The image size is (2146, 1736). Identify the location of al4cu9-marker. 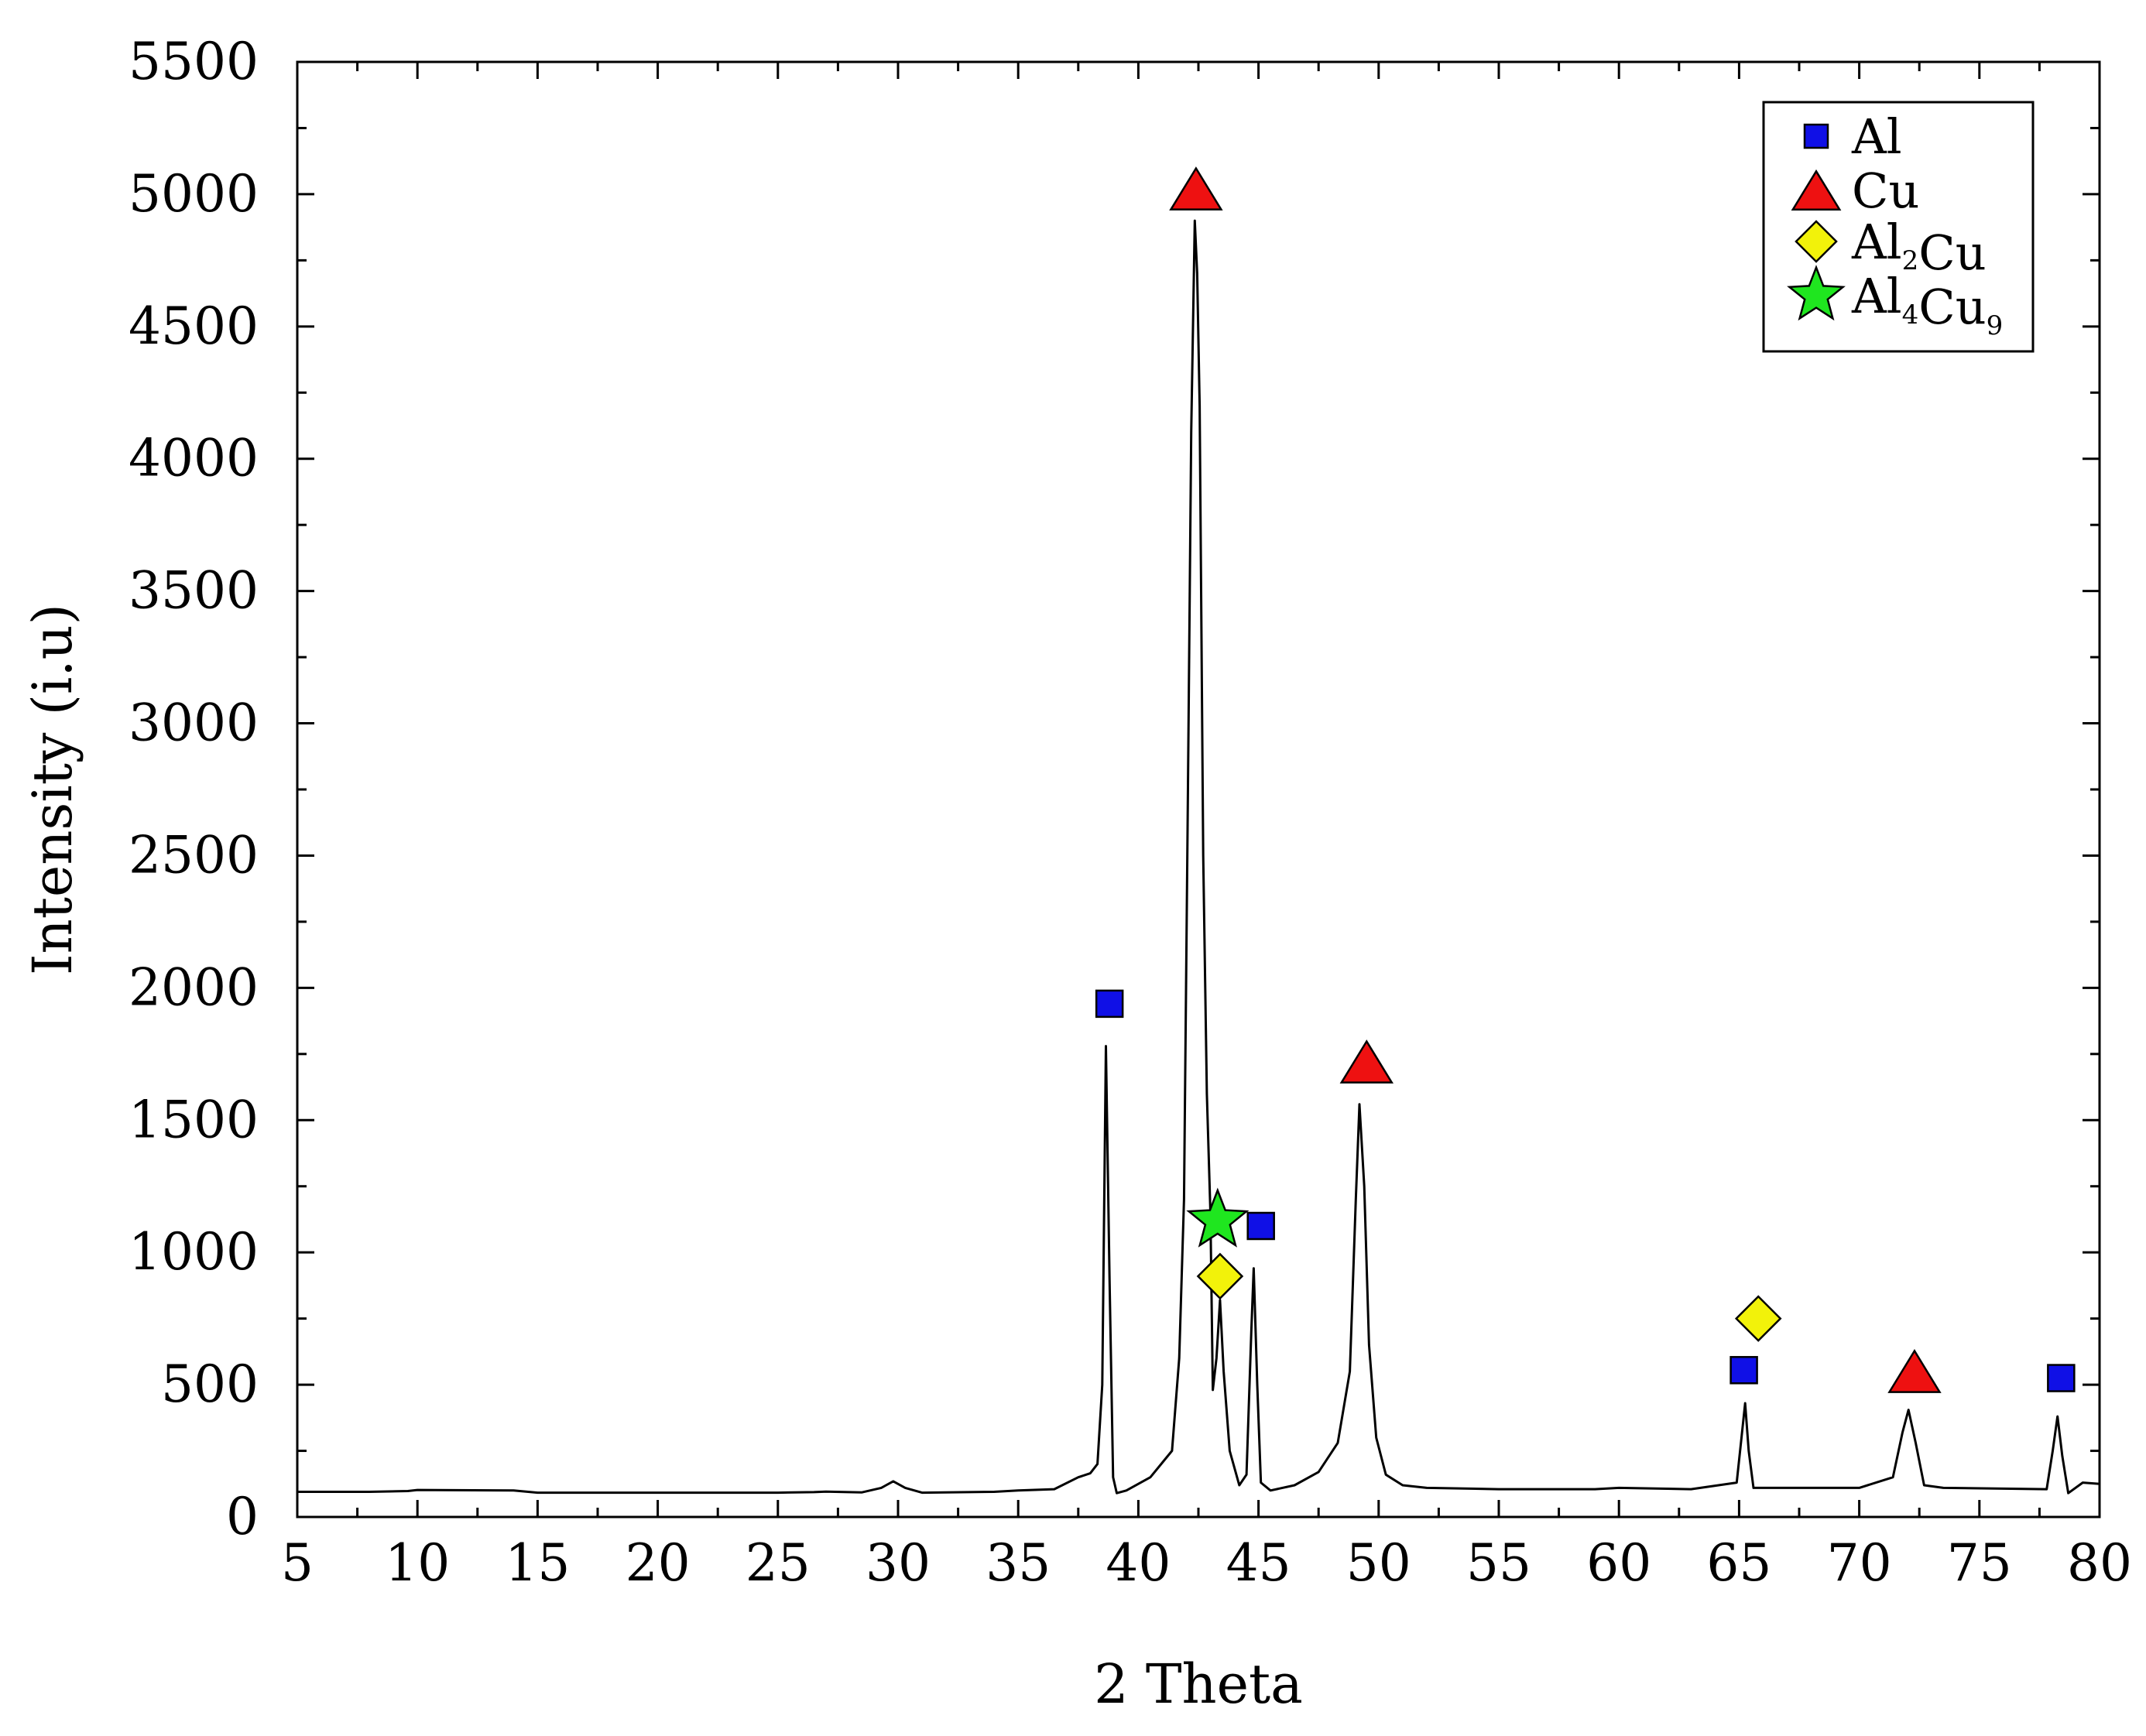
(1218, 1217).